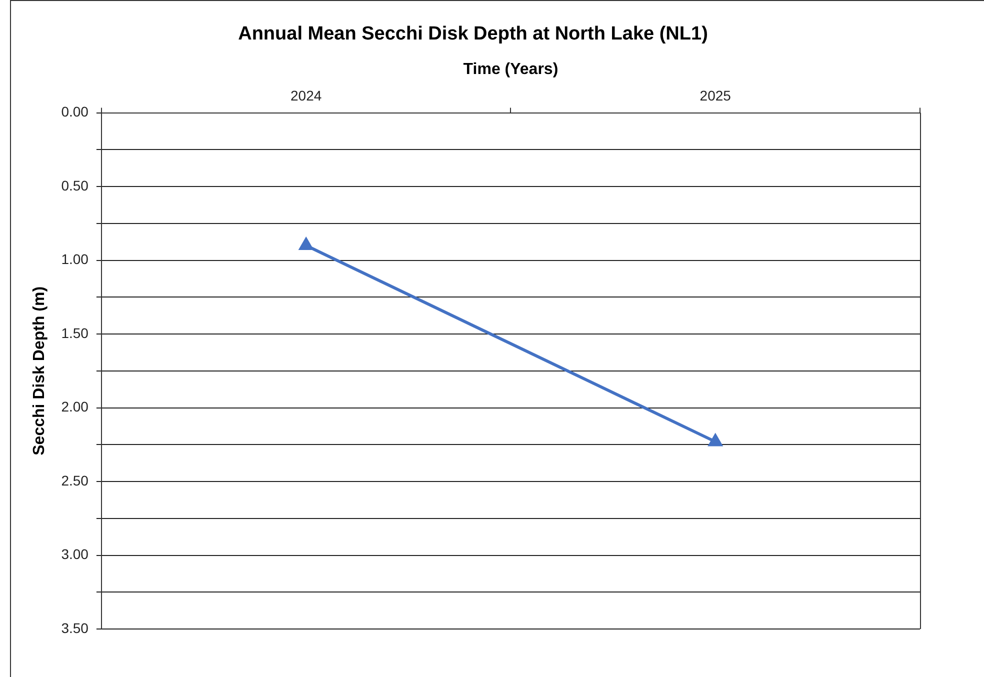 This screenshot has height=677, width=984. I want to click on y-tick-label: 0.50, so click(75, 185).